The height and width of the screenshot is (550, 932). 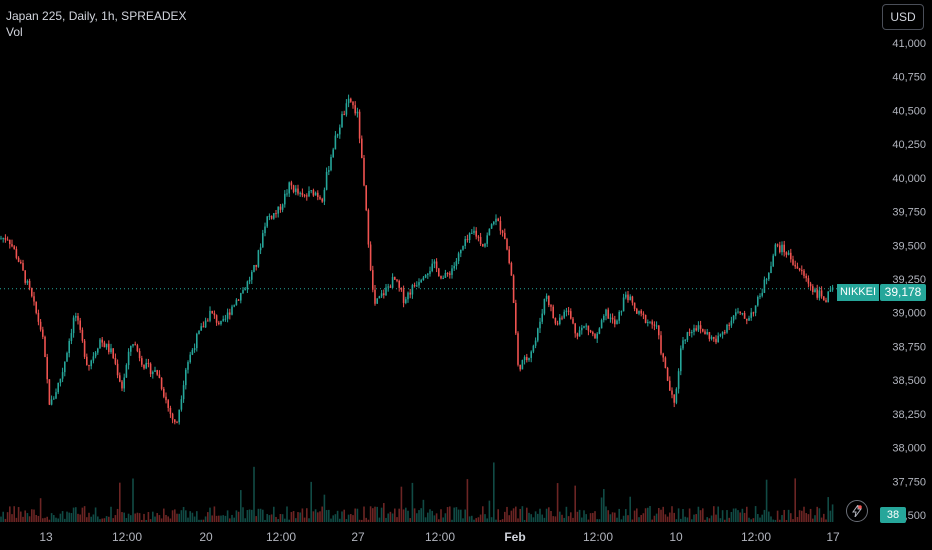 What do you see at coordinates (857, 511) in the screenshot?
I see `lightning-icon` at bounding box center [857, 511].